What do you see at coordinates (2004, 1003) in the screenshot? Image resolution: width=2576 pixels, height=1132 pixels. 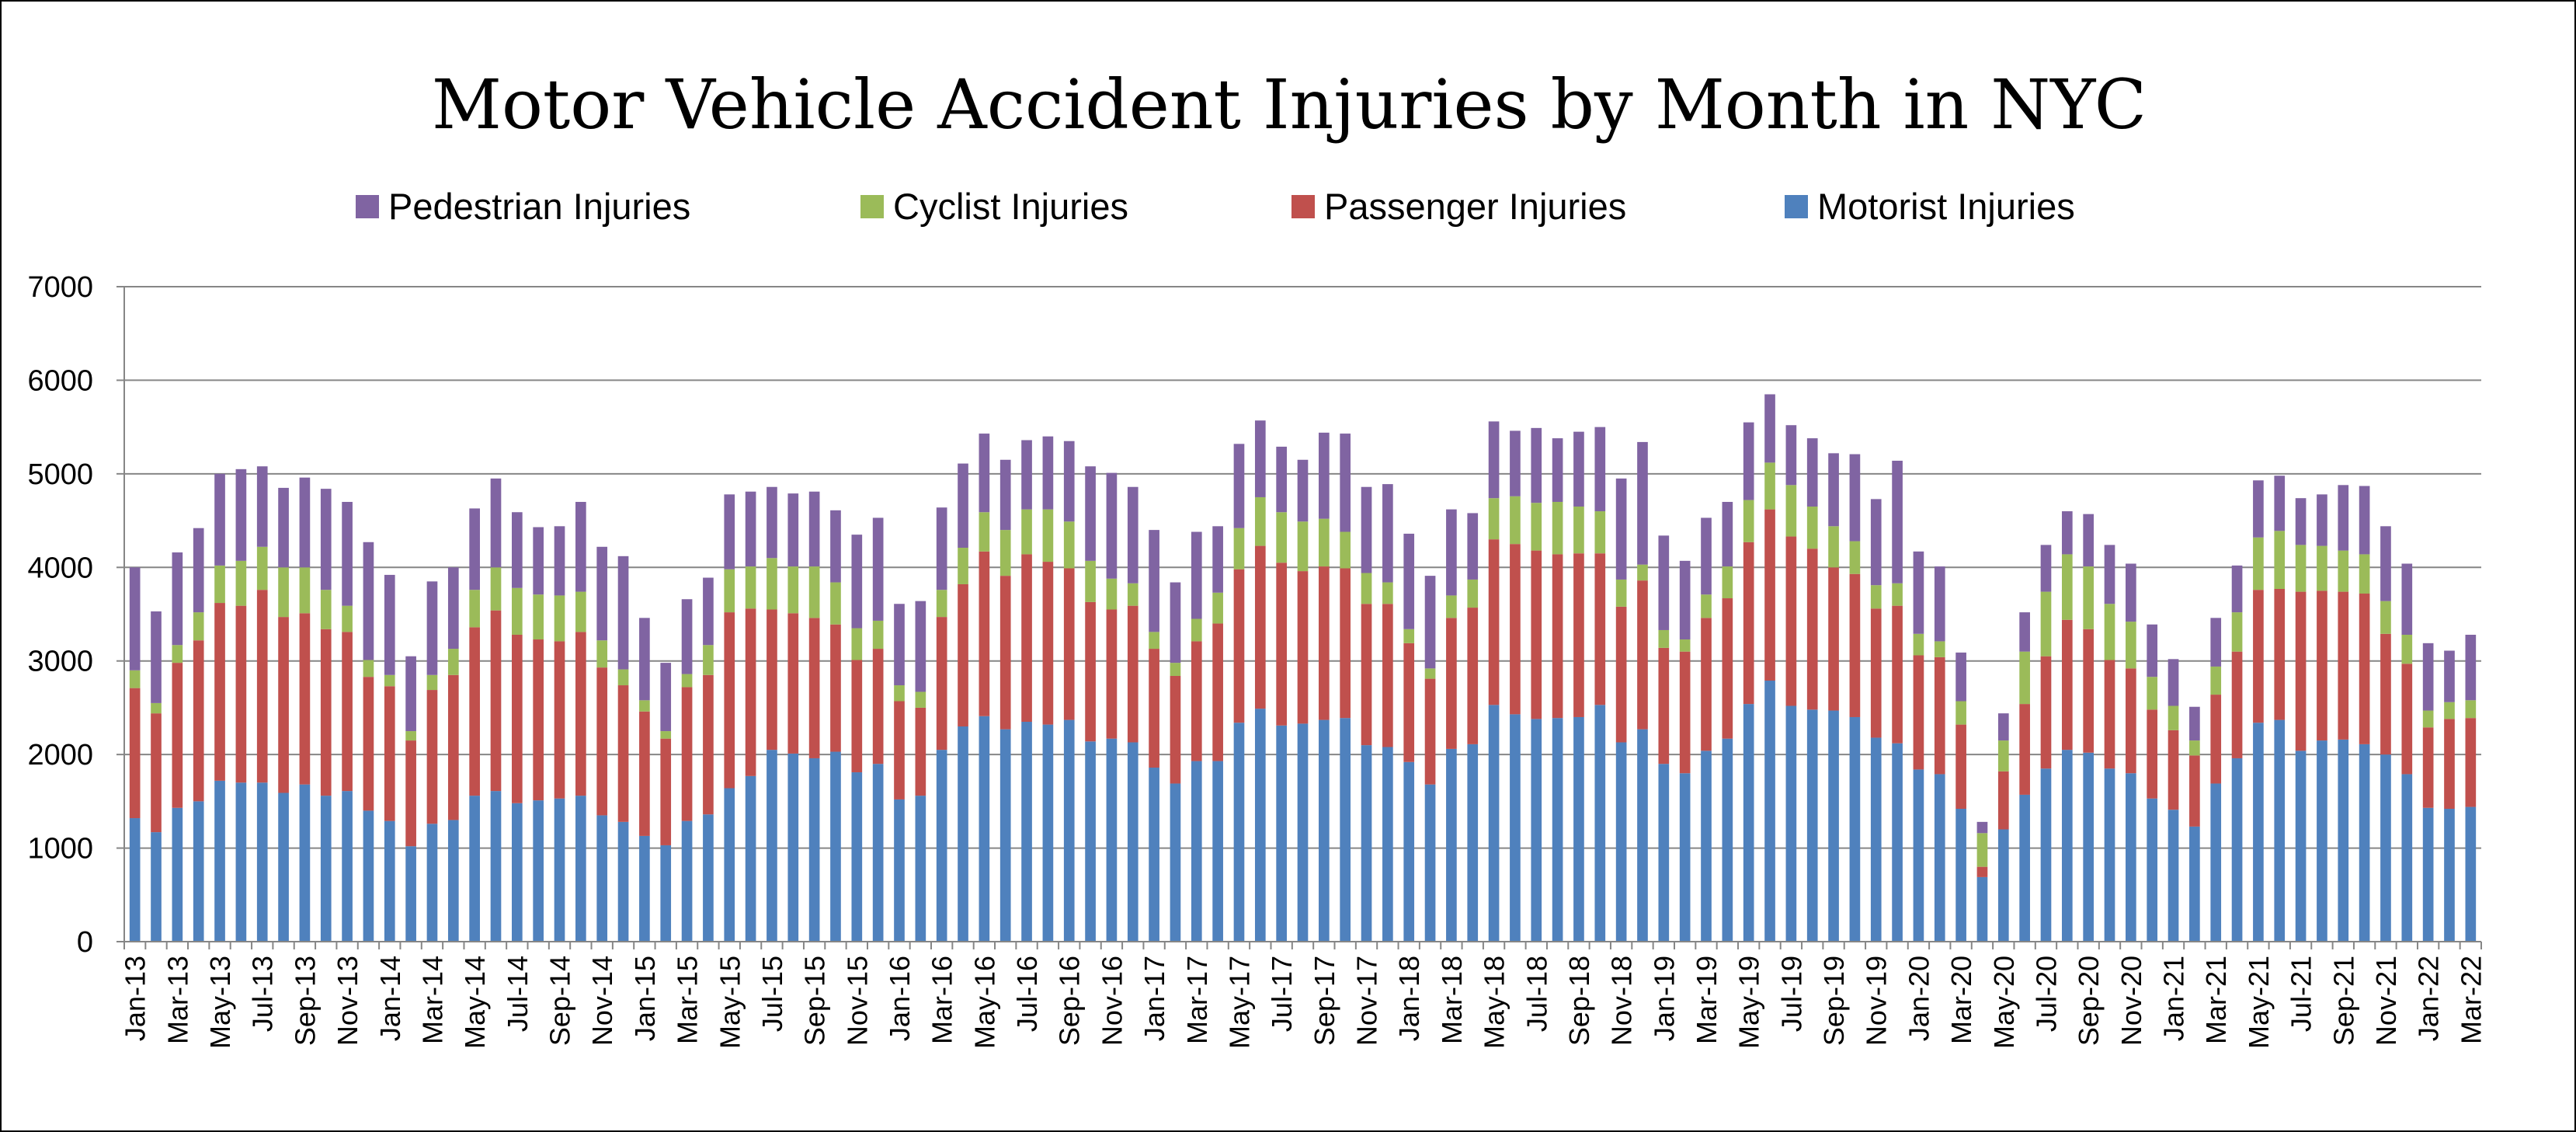 I see `x-tick-label: May-20` at bounding box center [2004, 1003].